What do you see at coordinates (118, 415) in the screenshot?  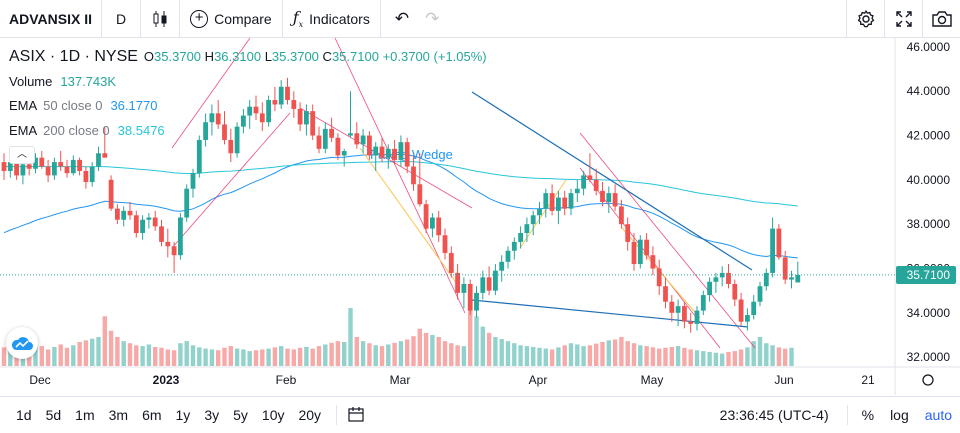 I see `range-3m: 3m` at bounding box center [118, 415].